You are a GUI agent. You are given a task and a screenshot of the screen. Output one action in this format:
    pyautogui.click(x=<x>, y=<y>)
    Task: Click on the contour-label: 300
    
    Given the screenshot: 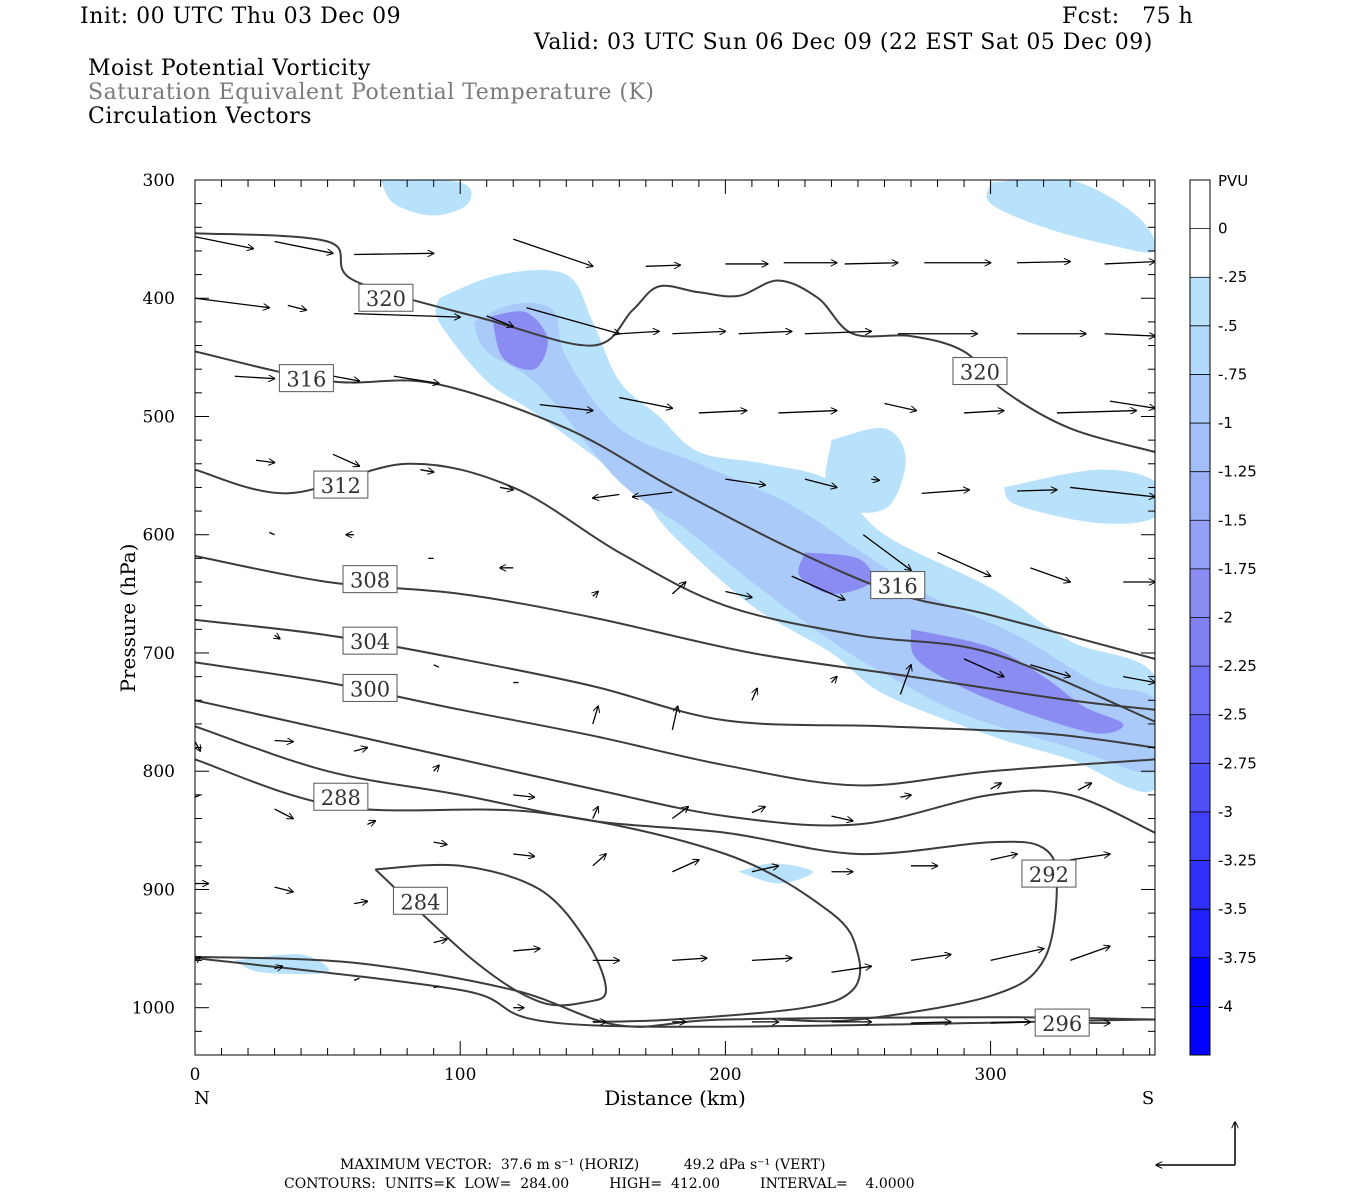 What is the action you would take?
    pyautogui.click(x=370, y=687)
    